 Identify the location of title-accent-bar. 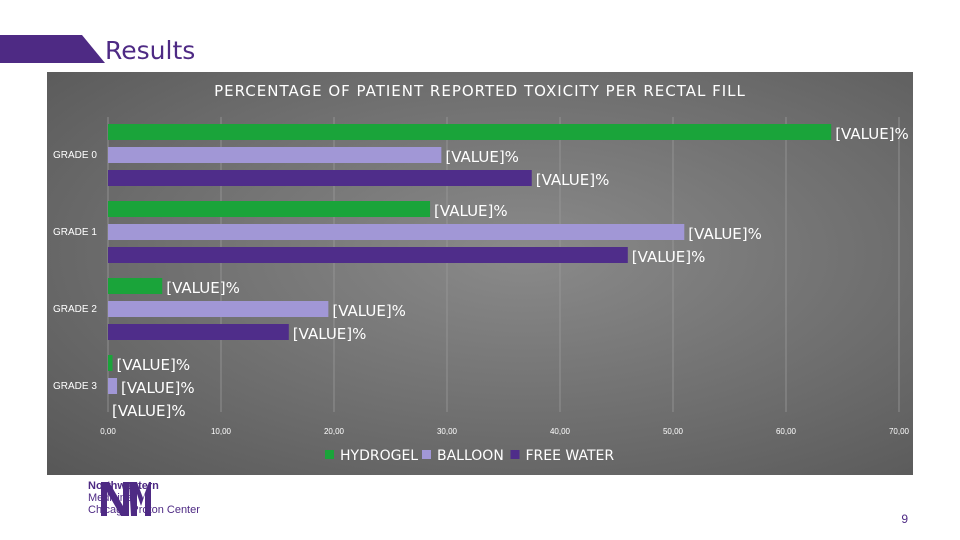
(52, 49).